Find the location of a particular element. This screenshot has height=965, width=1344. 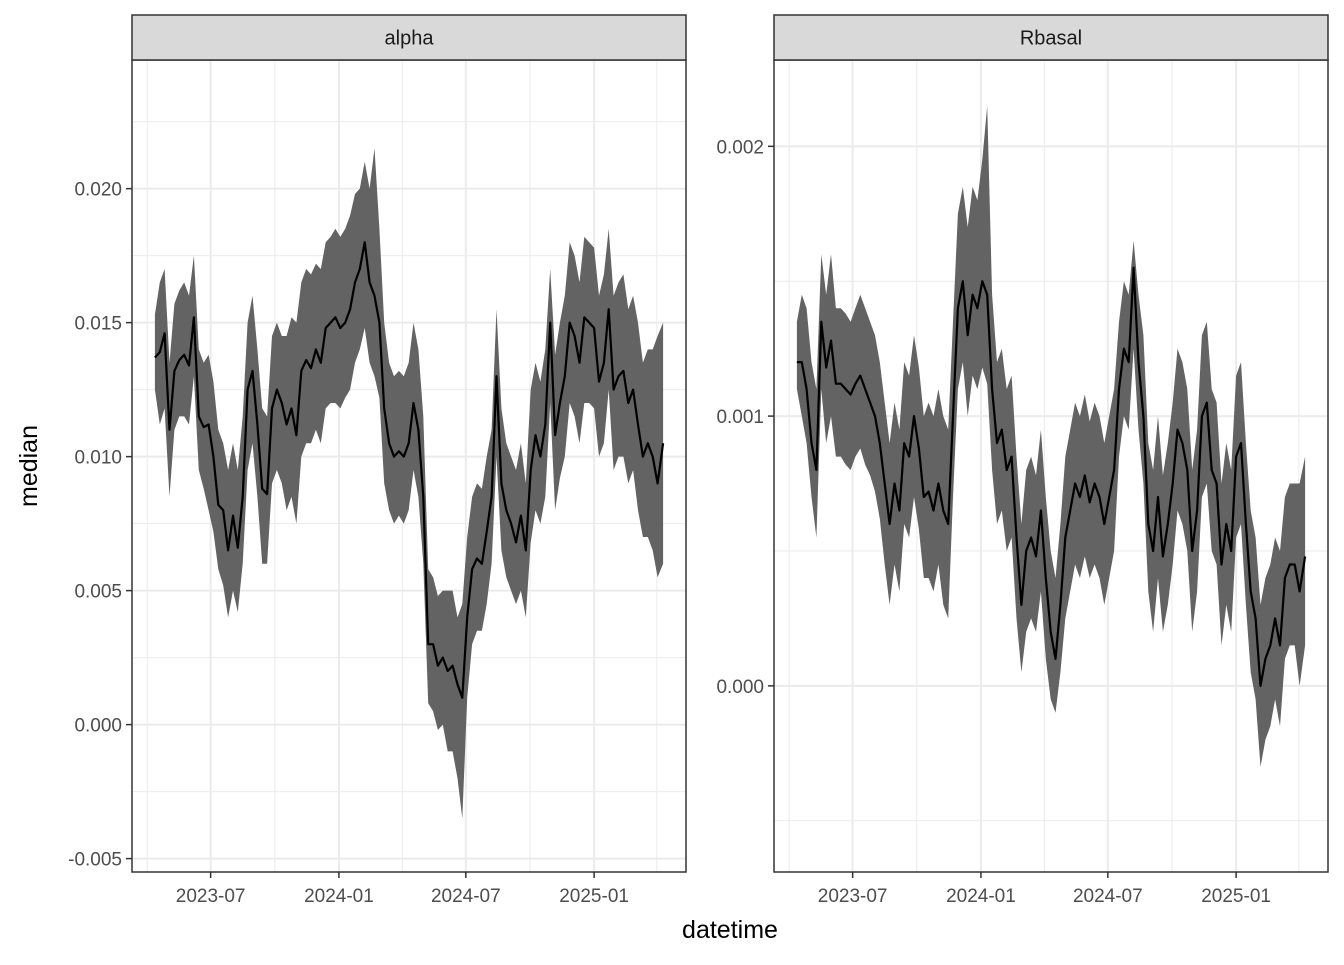

y-tick-label: -0.005 is located at coordinates (95, 860).